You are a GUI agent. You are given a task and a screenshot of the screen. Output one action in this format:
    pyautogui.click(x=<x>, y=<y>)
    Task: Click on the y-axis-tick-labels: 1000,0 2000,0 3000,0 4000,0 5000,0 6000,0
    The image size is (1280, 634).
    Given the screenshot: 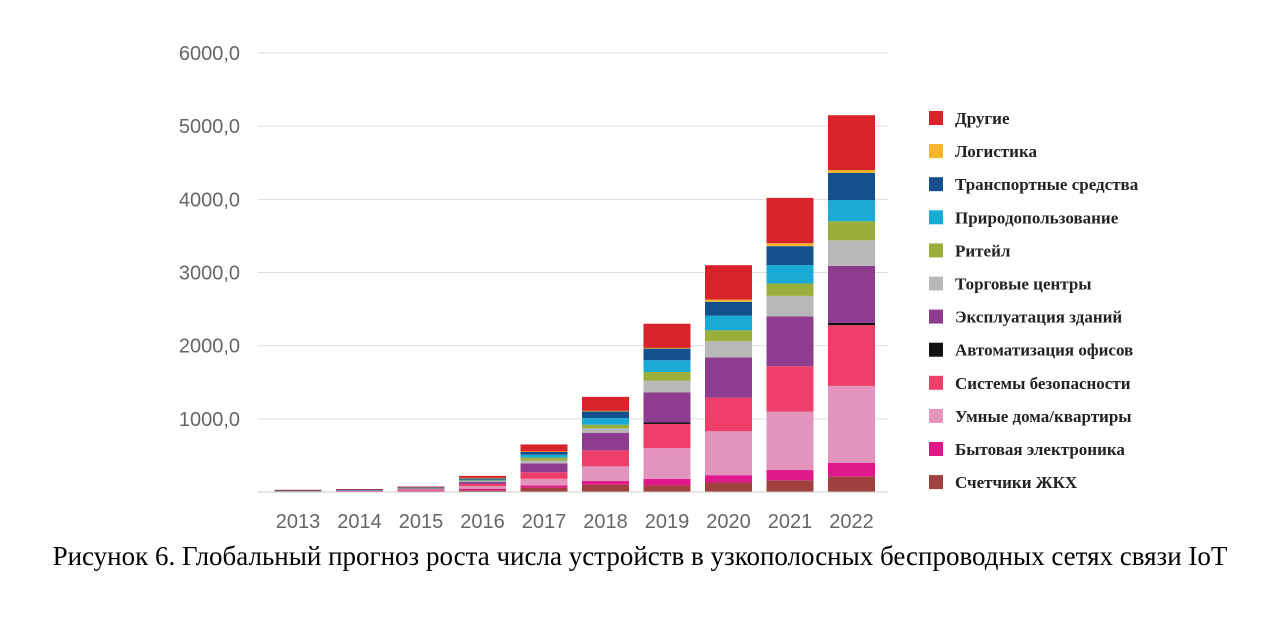 What is the action you would take?
    pyautogui.click(x=209, y=237)
    